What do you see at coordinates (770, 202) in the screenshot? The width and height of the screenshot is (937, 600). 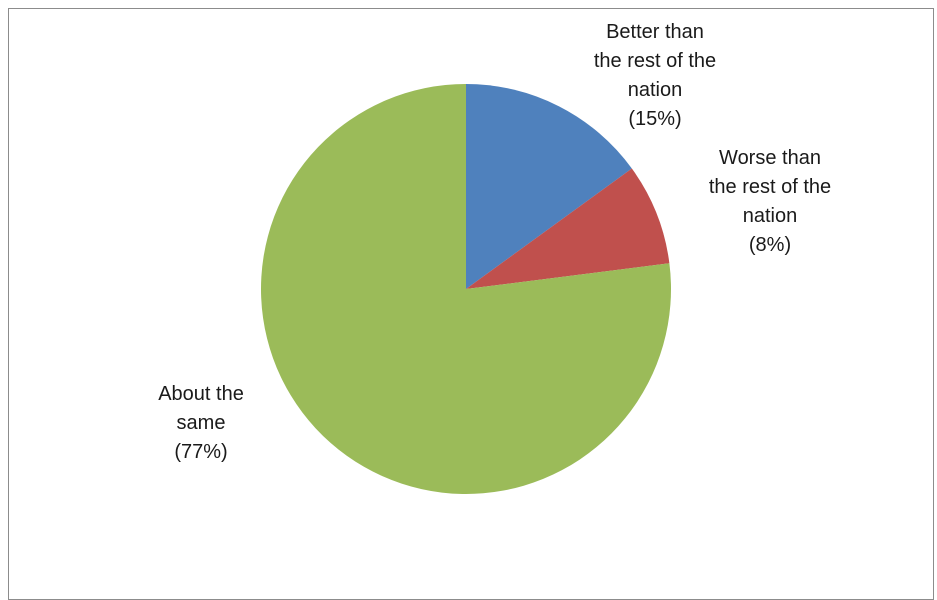 I see `slice-label-worse: Worse than the rest of the nation (8%)` at bounding box center [770, 202].